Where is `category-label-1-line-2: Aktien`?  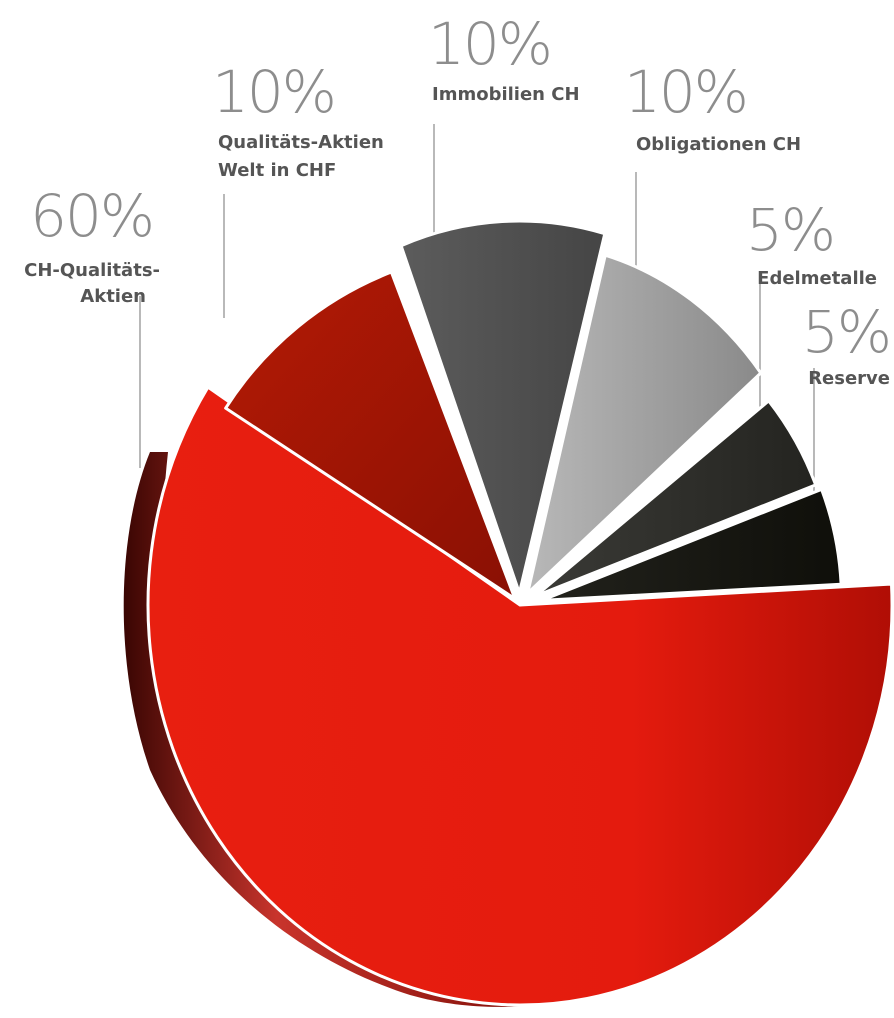 category-label-1-line-2: Aktien is located at coordinates (113, 296).